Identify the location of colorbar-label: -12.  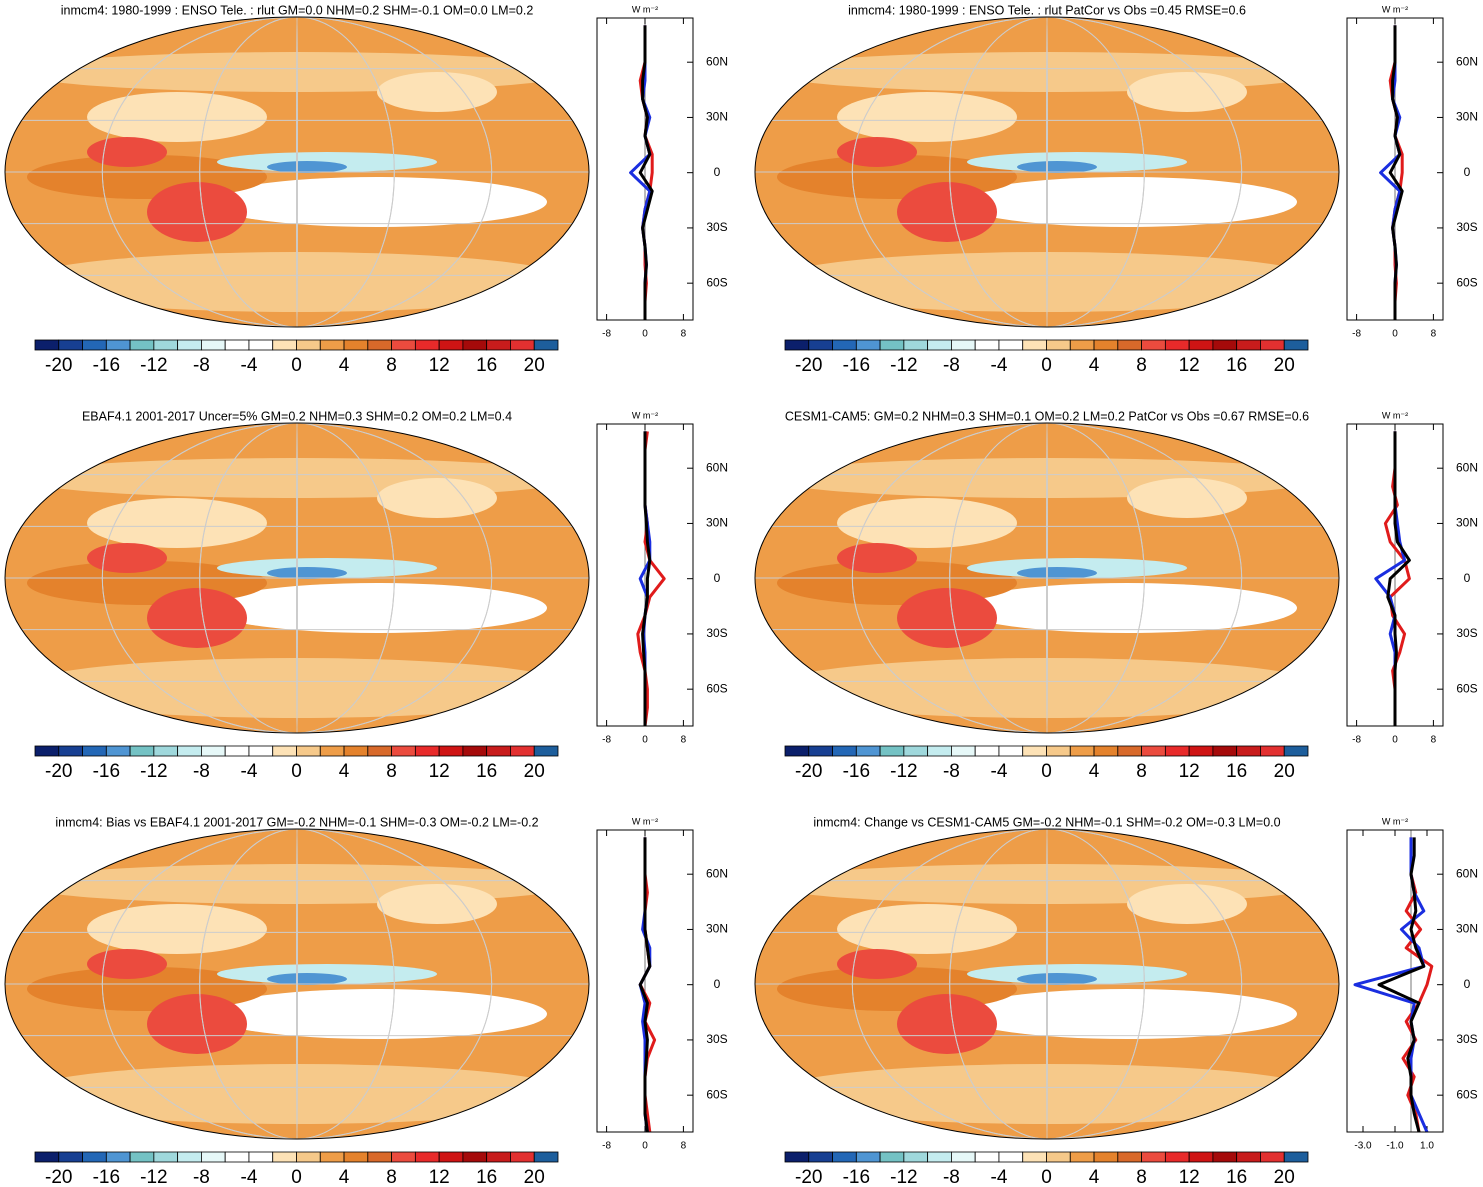
(153, 365).